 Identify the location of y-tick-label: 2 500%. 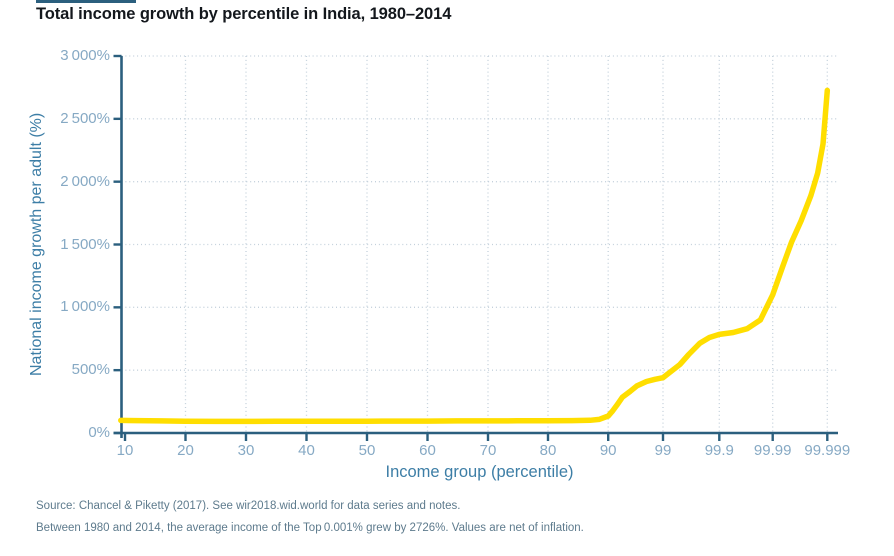
(85, 118).